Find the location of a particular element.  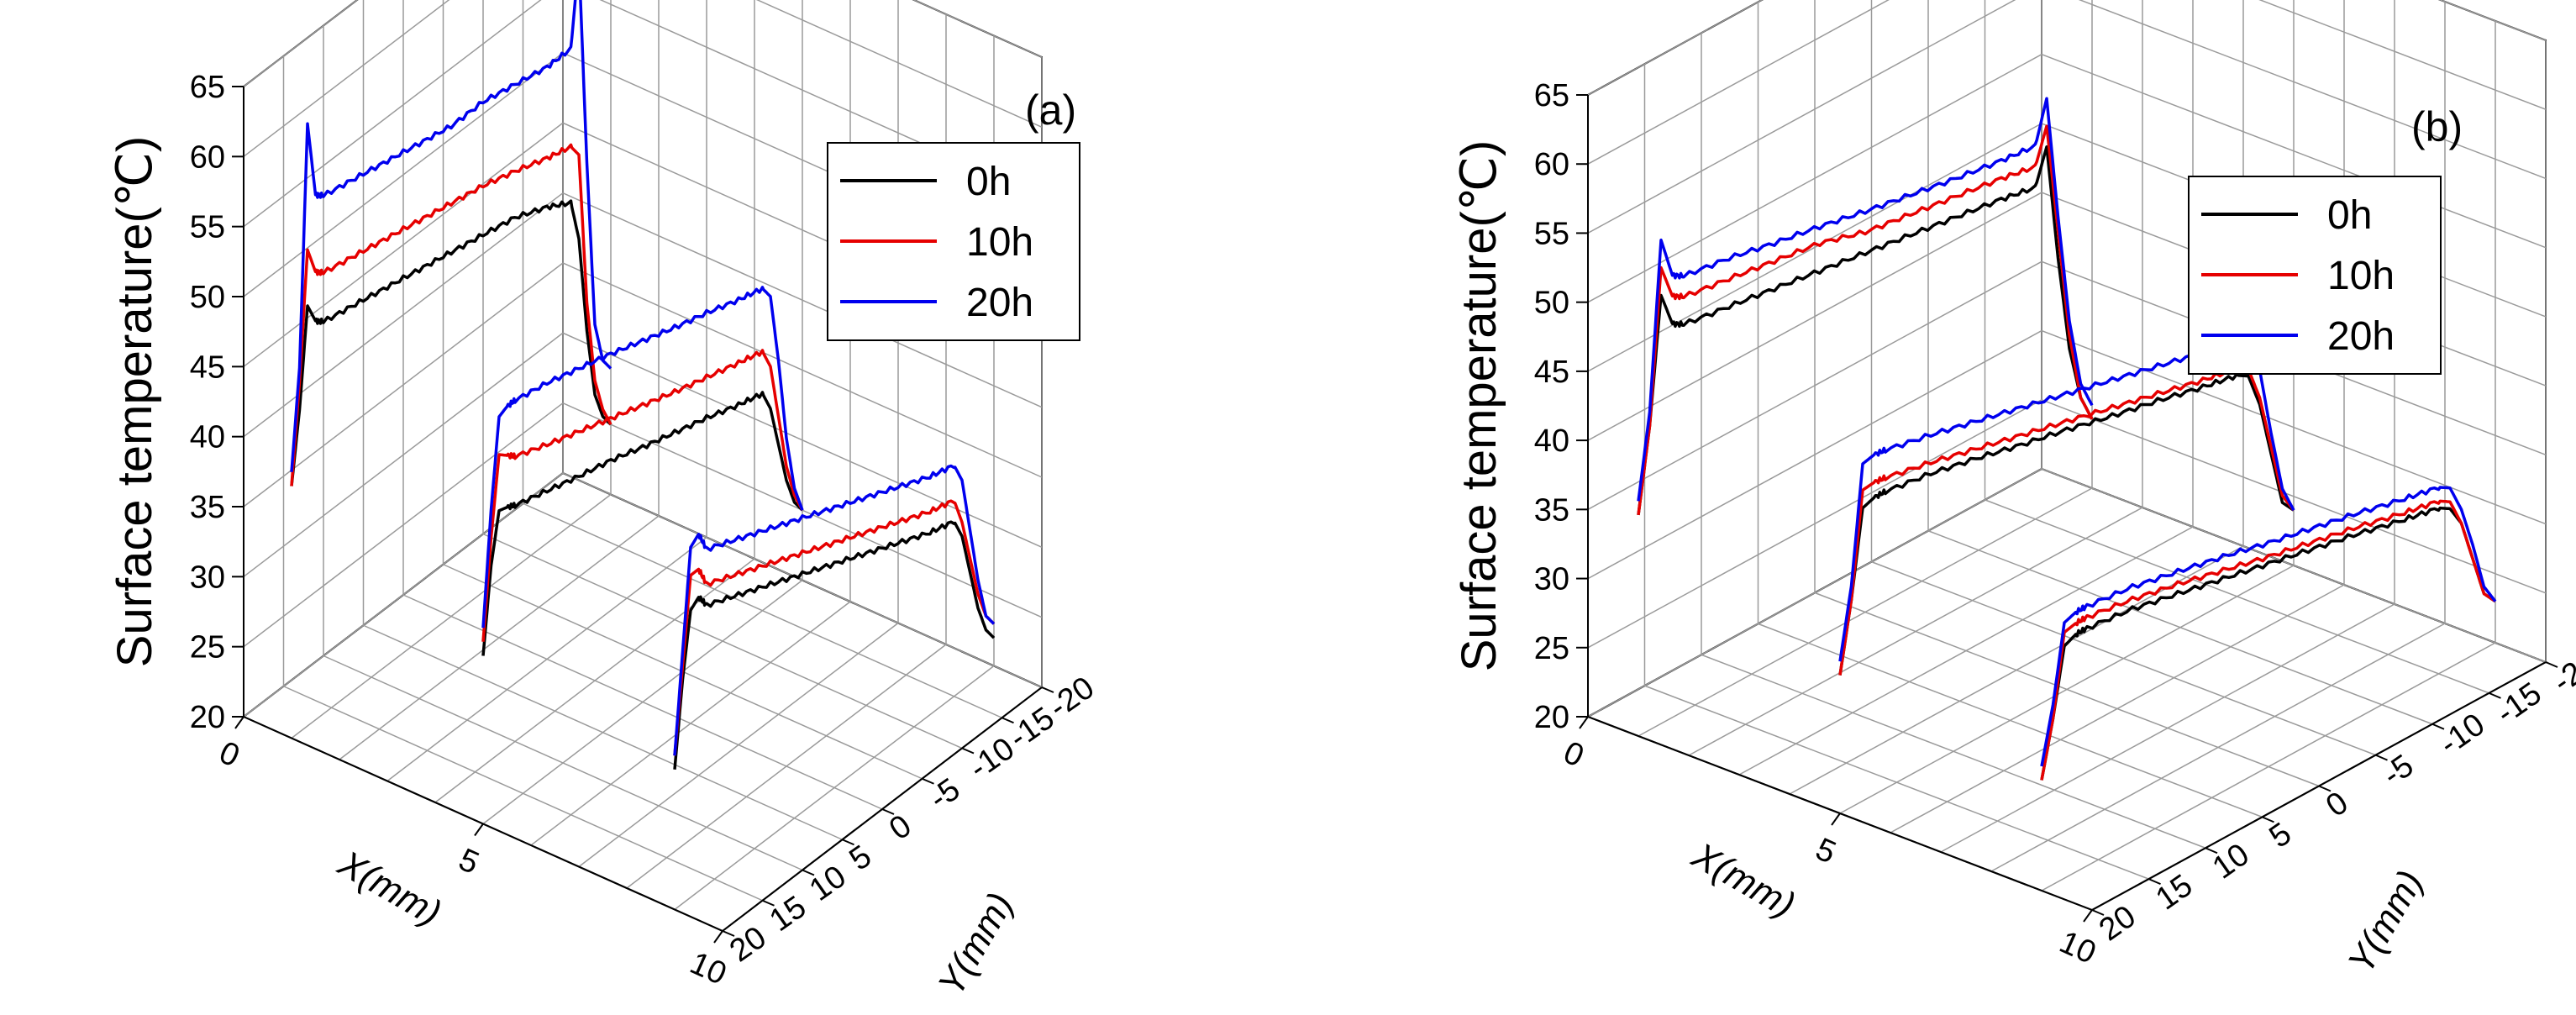

panel-label: (b) is located at coordinates (2437, 126).